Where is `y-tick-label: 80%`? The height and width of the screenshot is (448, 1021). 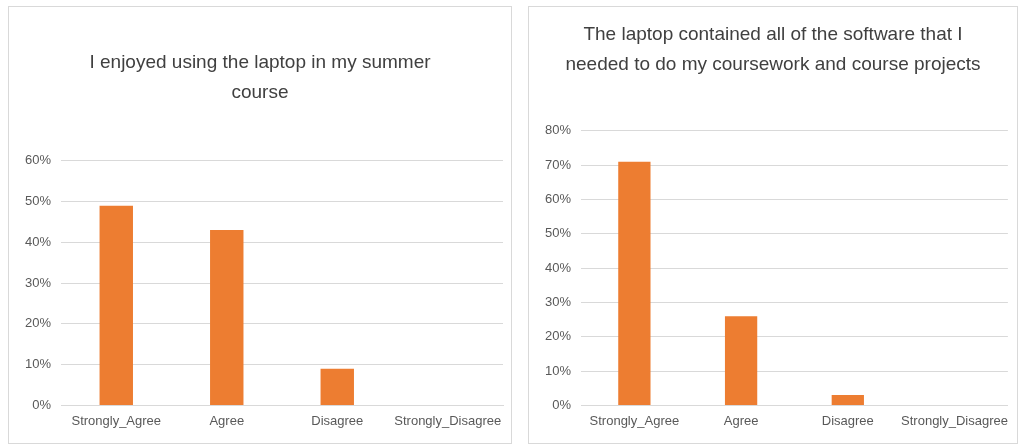
y-tick-label: 80% is located at coordinates (558, 130).